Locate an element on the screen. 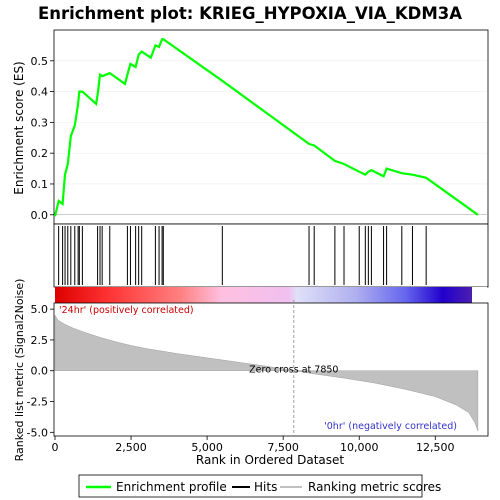 The width and height of the screenshot is (500, 500). legend-metric-label: Ranking metric scores is located at coordinates (374, 487).